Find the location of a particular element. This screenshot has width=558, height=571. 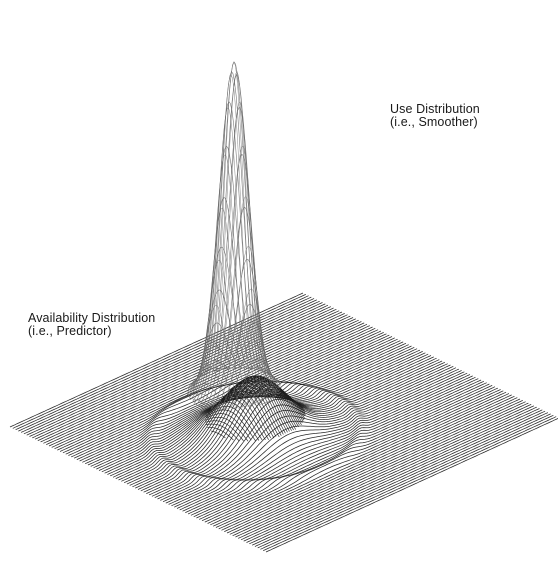

use-distribution-subtitle: (i.e., Smoother) is located at coordinates (434, 122).